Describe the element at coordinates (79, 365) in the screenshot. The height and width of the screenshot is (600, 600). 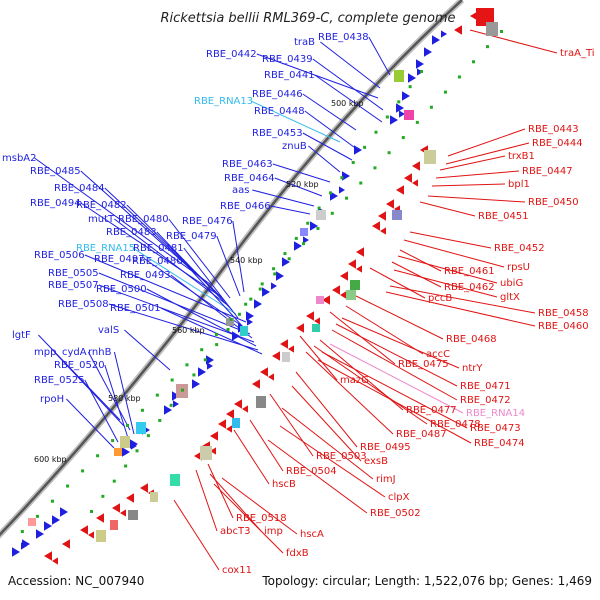
I see `gene-label: RBE_0520` at that location.